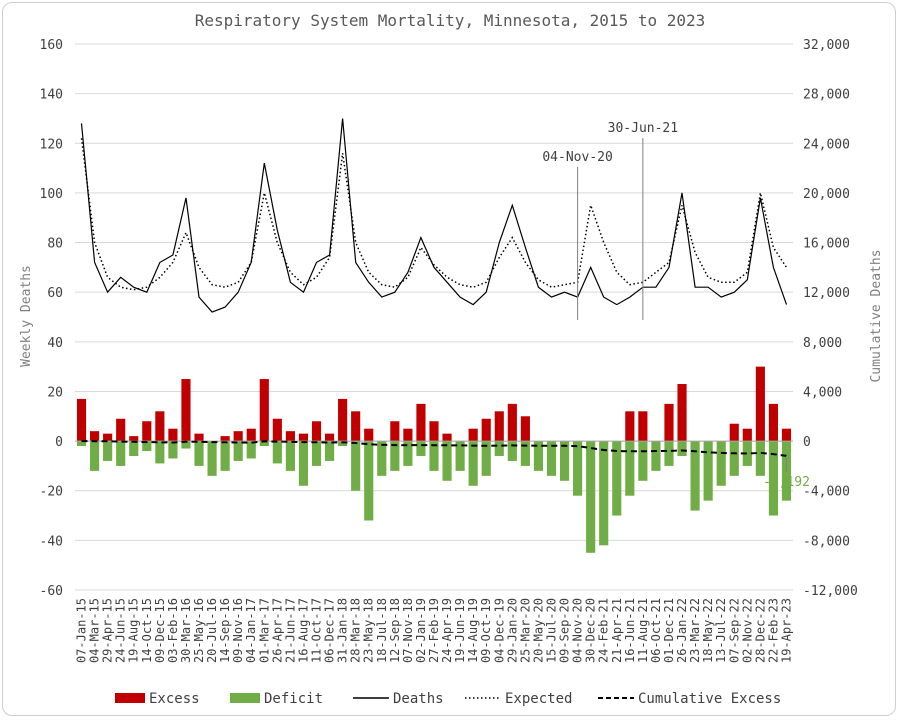  I want to click on legend-swatch-deficit, so click(245, 698).